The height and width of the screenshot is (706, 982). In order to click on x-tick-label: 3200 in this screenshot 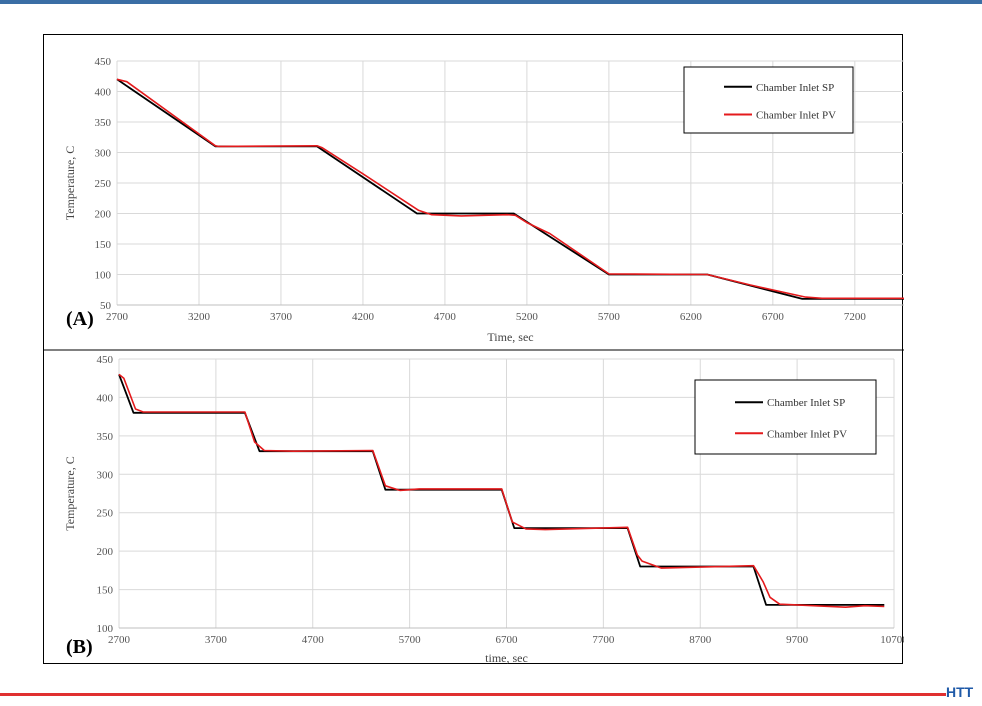, I will do `click(199, 317)`.